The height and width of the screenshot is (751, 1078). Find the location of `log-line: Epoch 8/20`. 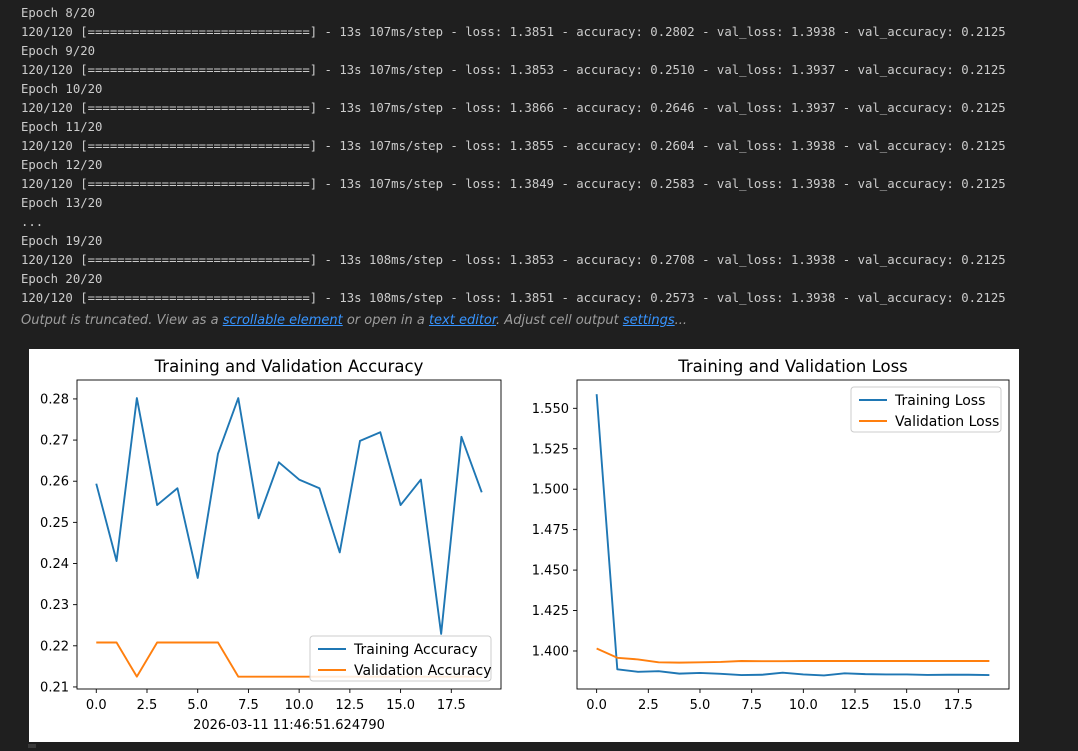

log-line: Epoch 8/20 is located at coordinates (58, 13).